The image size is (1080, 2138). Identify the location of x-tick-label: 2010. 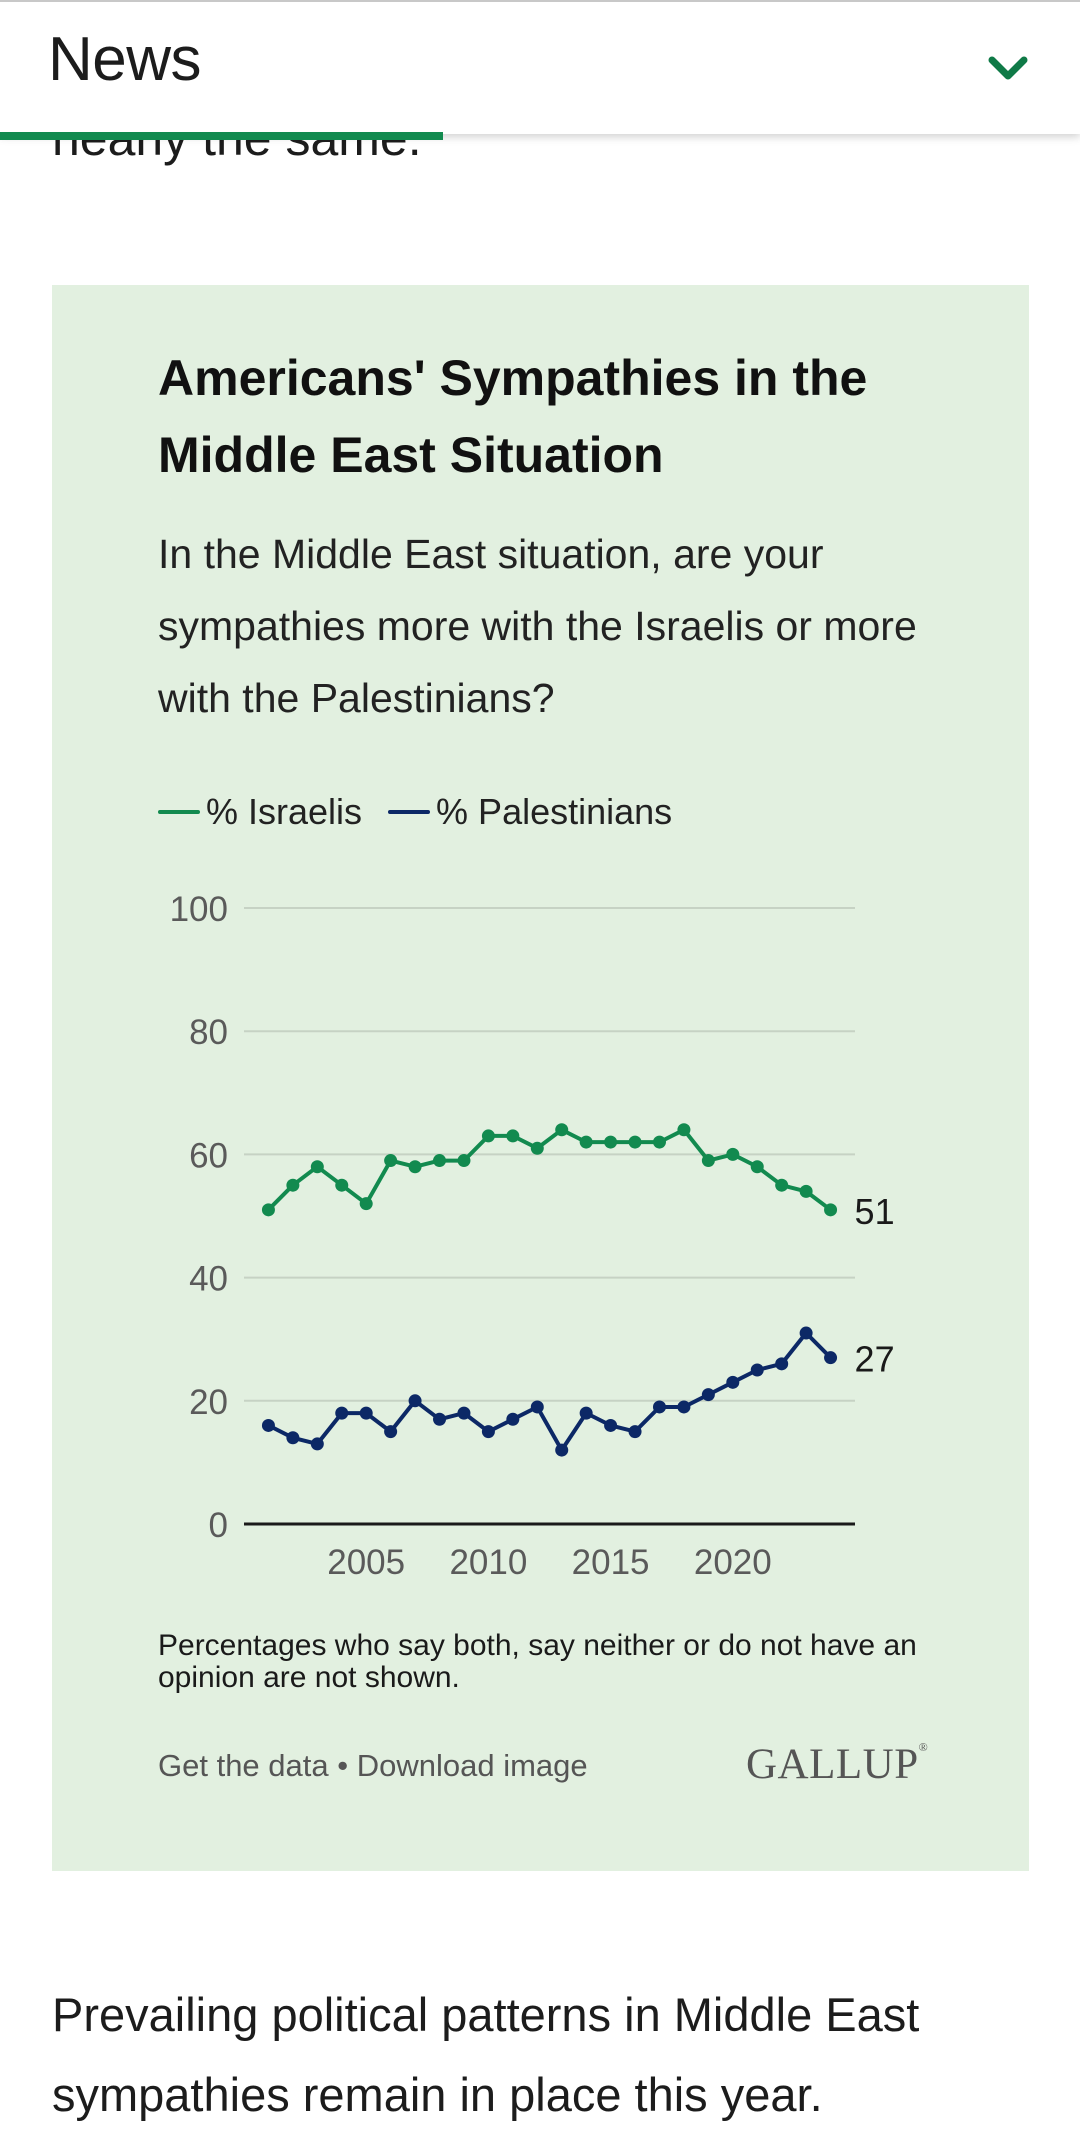
(488, 1562).